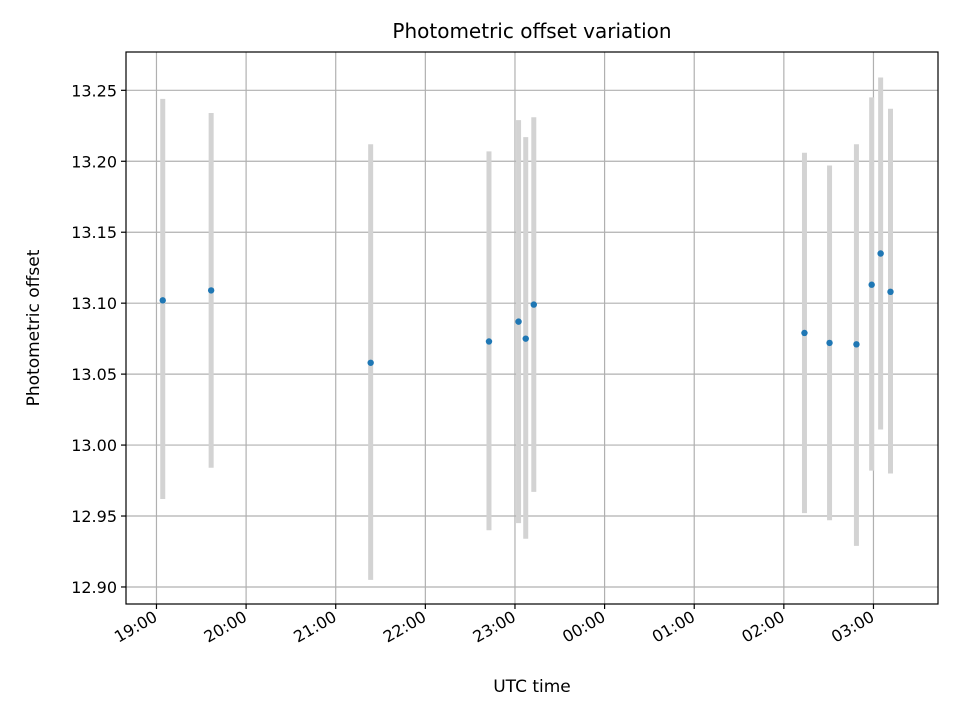 Image resolution: width=960 pixels, height=720 pixels. What do you see at coordinates (94, 232) in the screenshot?
I see `y-tick-label: 13.15` at bounding box center [94, 232].